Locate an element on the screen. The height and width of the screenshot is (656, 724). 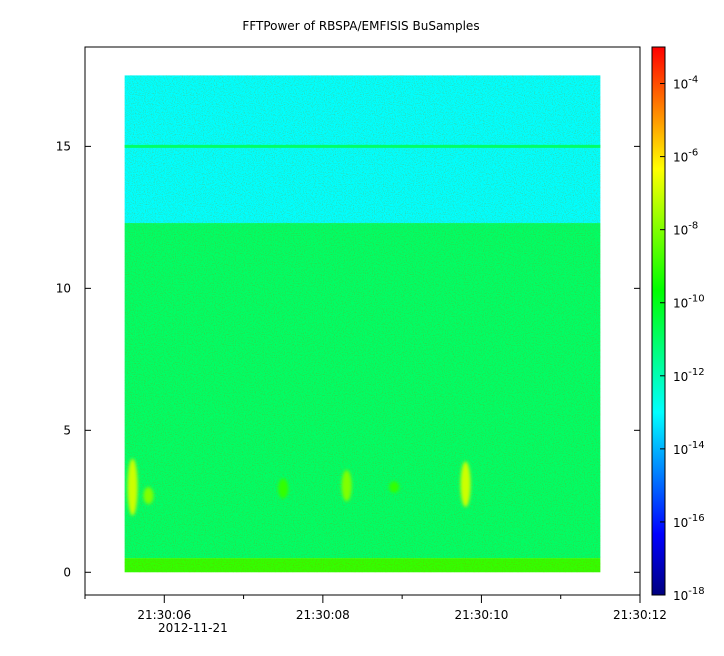
colorbar-axis: 10⁻⁴ 10⁻⁶ 10⁻⁸ 10⁻¹⁰ 10⁻¹² 10⁻¹⁴ 10⁻¹⁶ 10⁻¹⁸ is located at coordinates (682, 339).